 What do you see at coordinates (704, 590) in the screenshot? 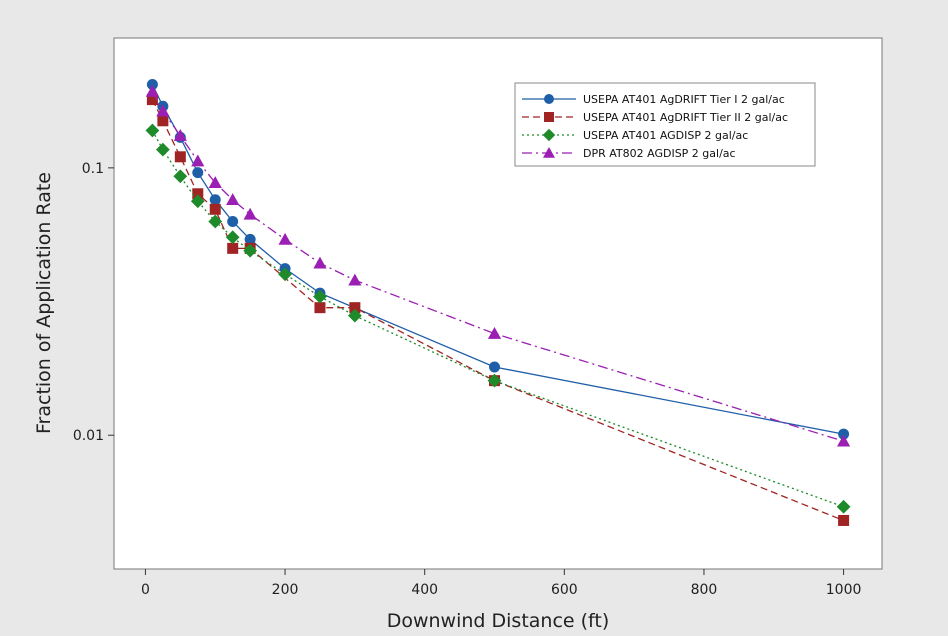
I see `x-tick-label: 800` at bounding box center [704, 590].